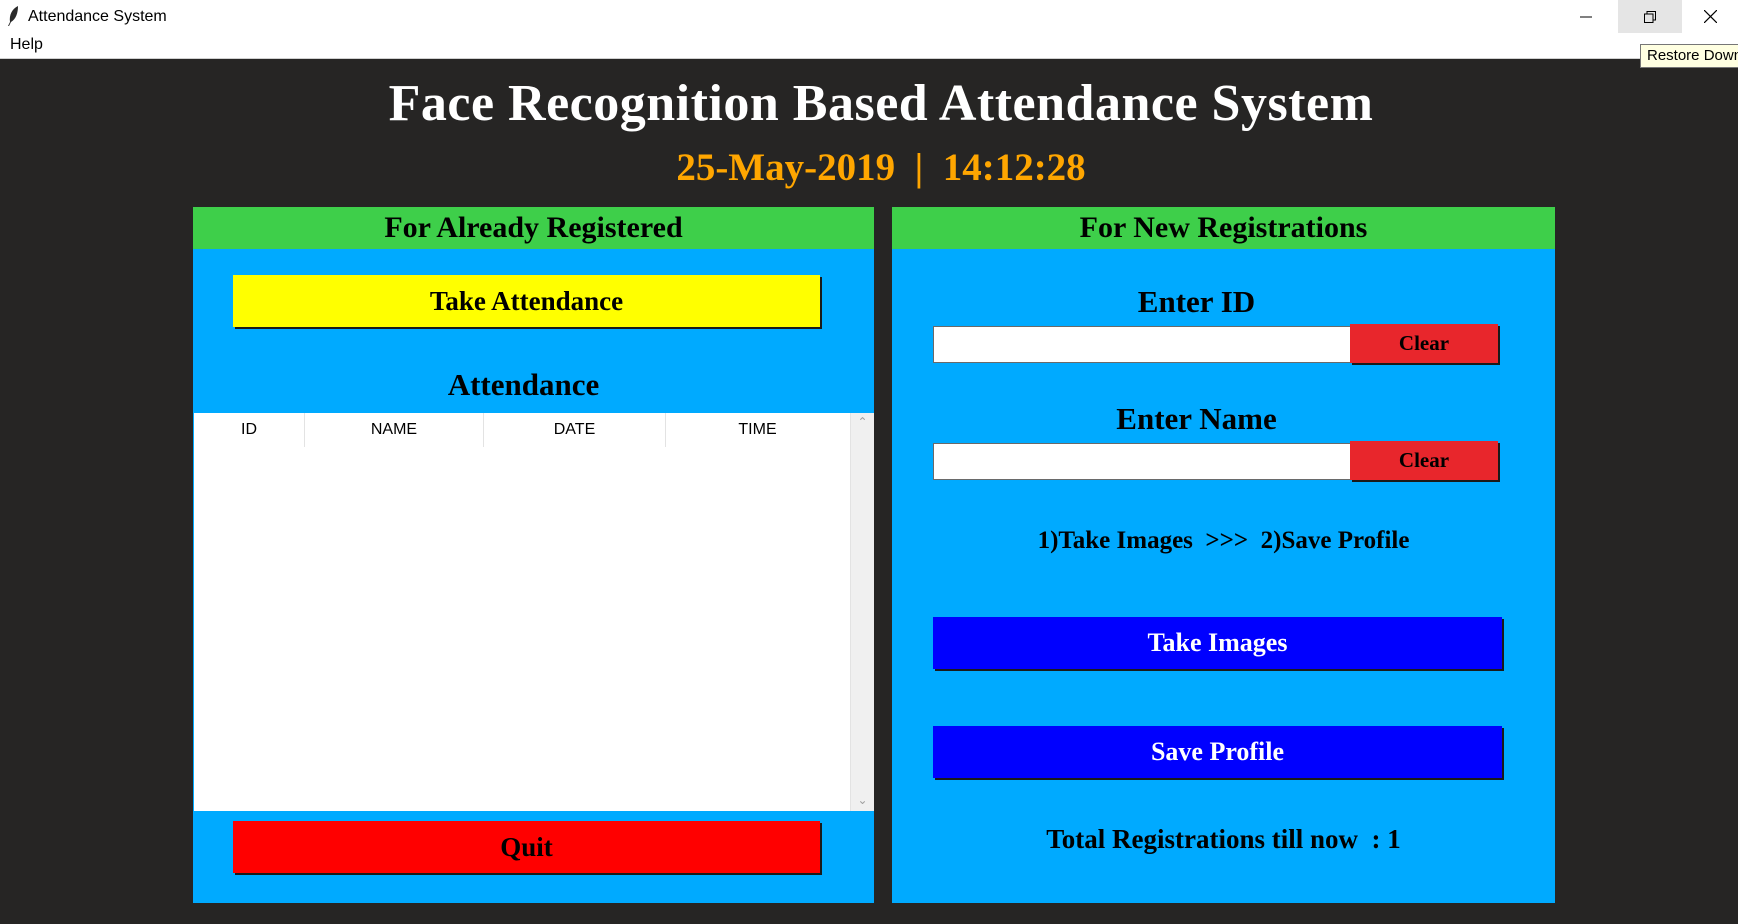  I want to click on new-registrations-panel-title: For New Registrations, so click(1223, 228).